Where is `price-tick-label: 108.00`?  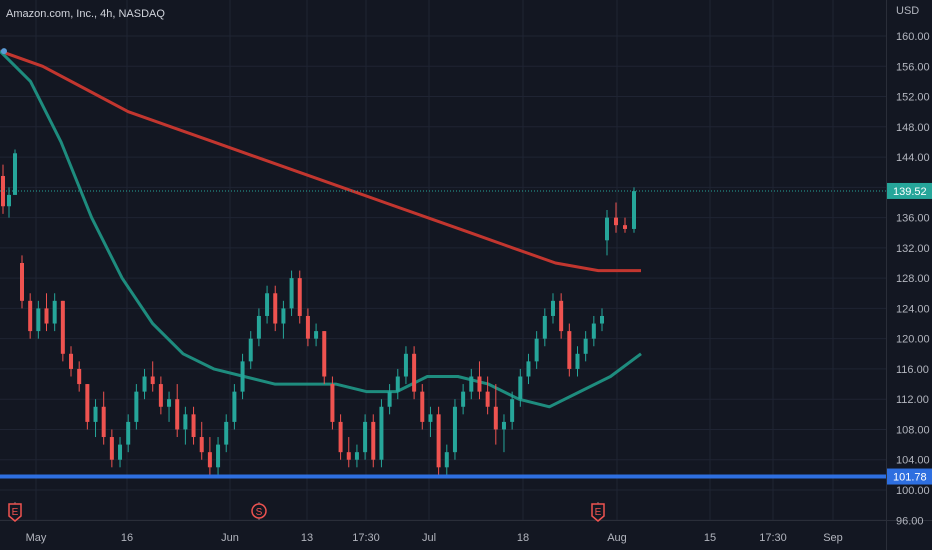
price-tick-label: 108.00 is located at coordinates (913, 430).